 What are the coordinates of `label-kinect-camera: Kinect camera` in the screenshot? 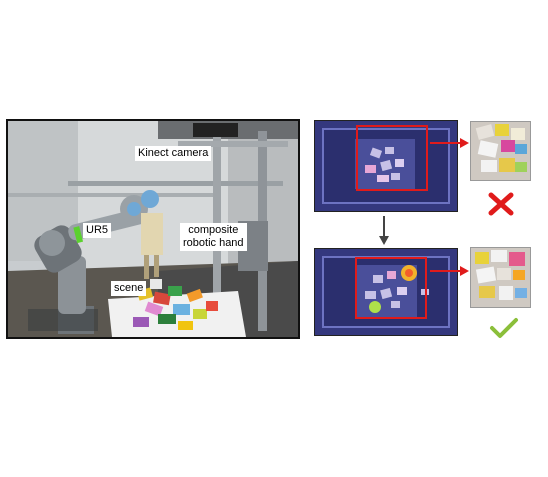 It's located at (173, 153).